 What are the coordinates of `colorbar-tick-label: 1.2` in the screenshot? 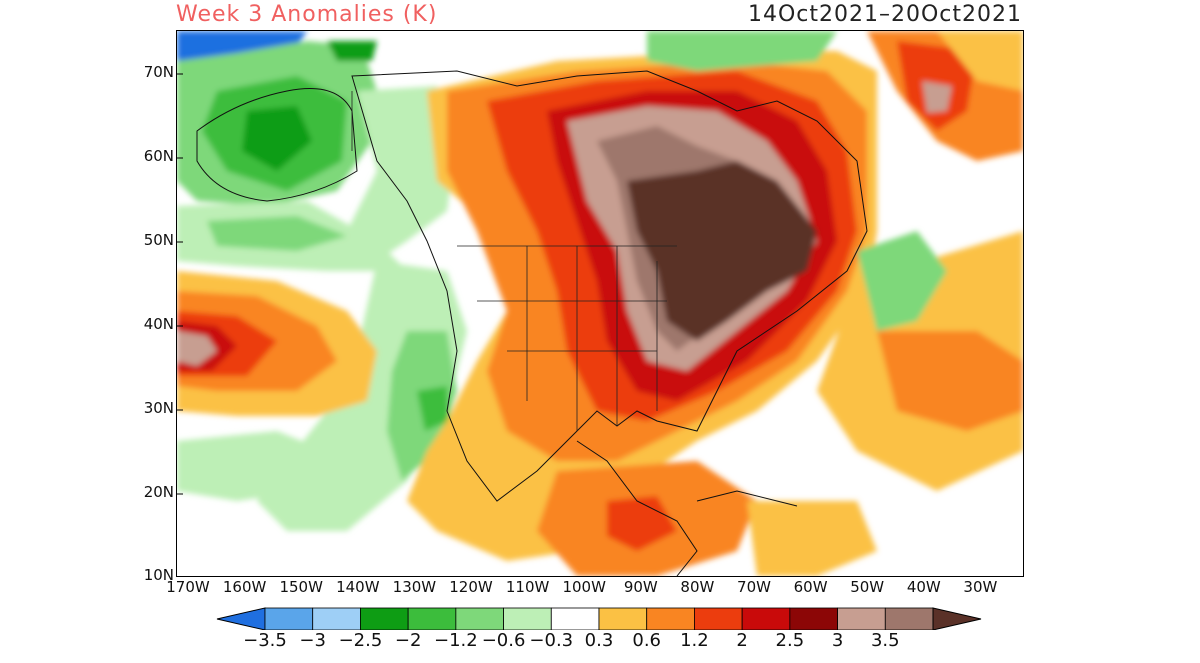 It's located at (694, 640).